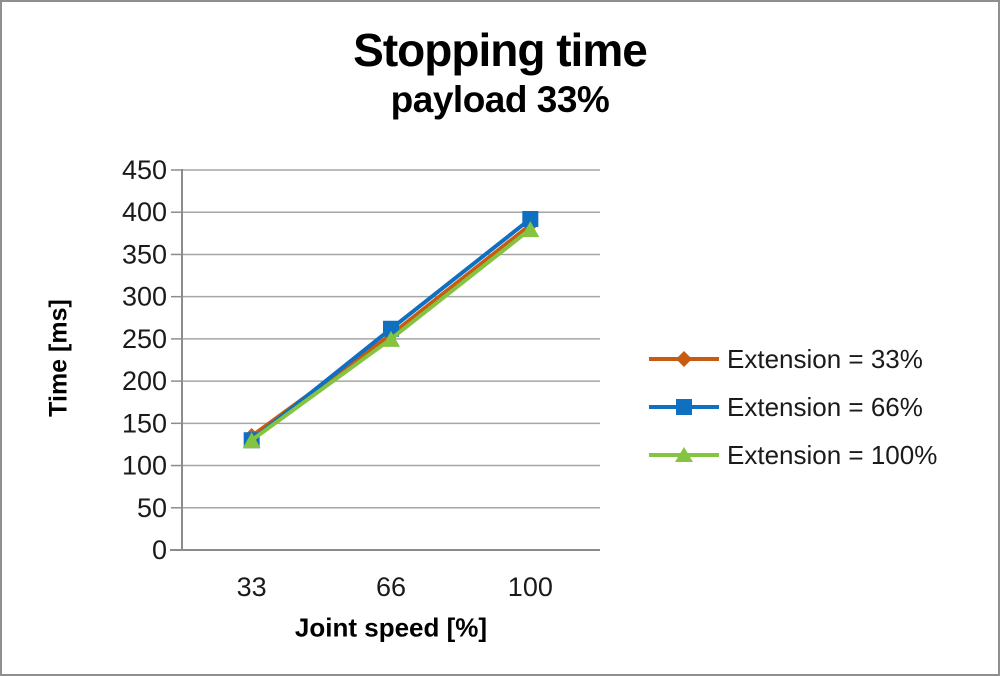  Describe the element at coordinates (684, 407) in the screenshot. I see `legend-marker-square-icon` at that location.